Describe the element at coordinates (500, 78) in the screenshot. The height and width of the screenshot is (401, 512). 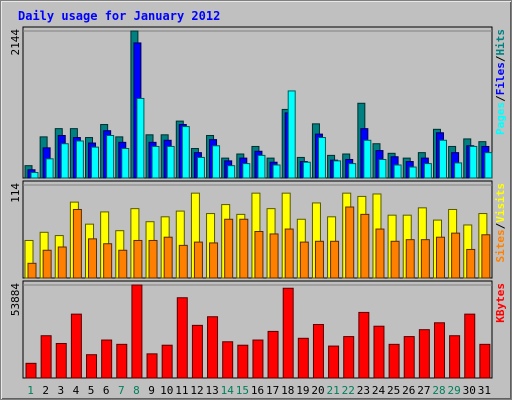
I see `series-label-part: Files` at that location.